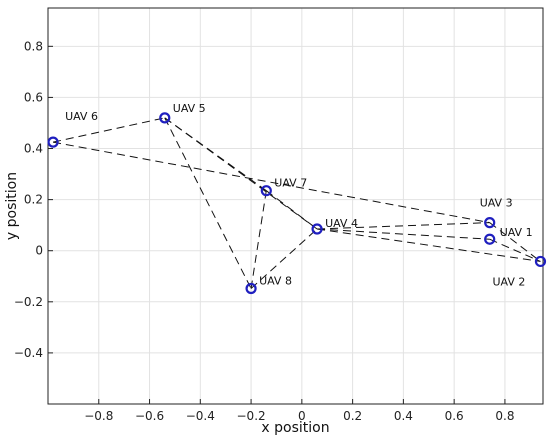 This screenshot has height=438, width=550. What do you see at coordinates (149, 416) in the screenshot?
I see `x-tick-label: −0.6` at bounding box center [149, 416].